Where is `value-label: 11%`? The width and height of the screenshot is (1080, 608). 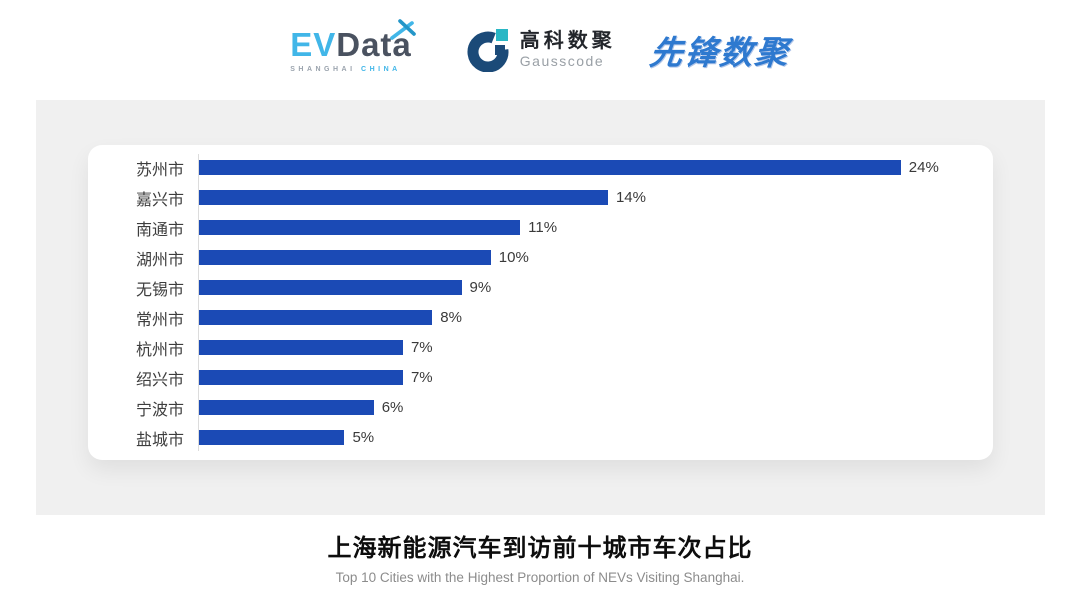 value-label: 11% is located at coordinates (543, 227).